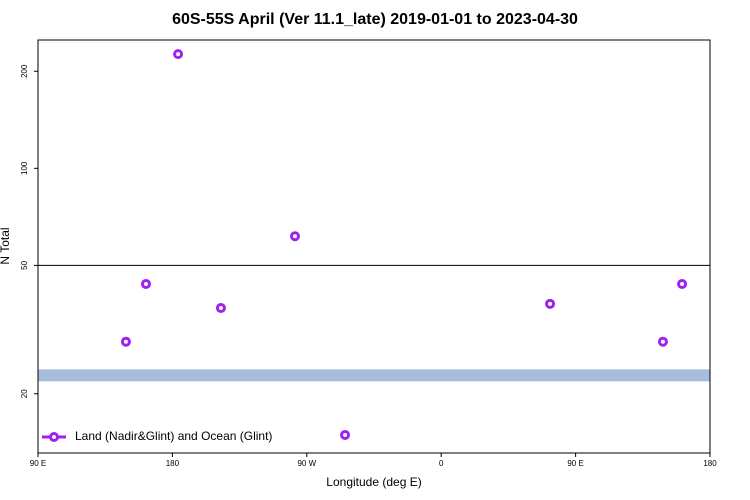  What do you see at coordinates (173, 436) in the screenshot?
I see `legend-label: Land (Nadir&Glint) and Ocean (Glint)` at bounding box center [173, 436].